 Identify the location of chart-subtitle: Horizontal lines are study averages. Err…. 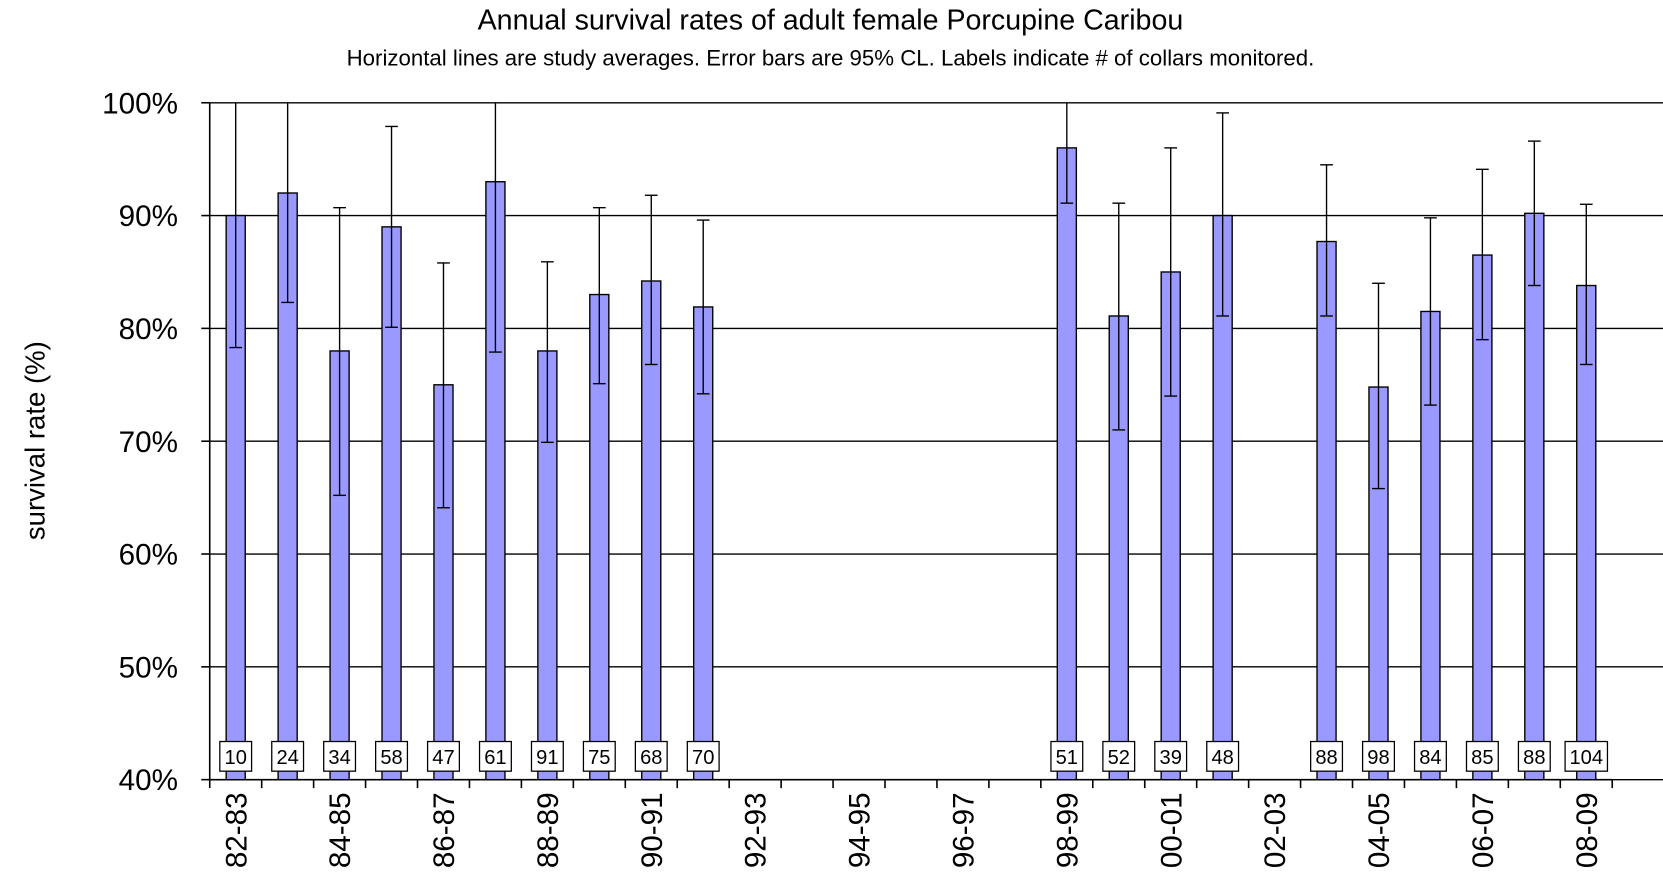
(831, 58).